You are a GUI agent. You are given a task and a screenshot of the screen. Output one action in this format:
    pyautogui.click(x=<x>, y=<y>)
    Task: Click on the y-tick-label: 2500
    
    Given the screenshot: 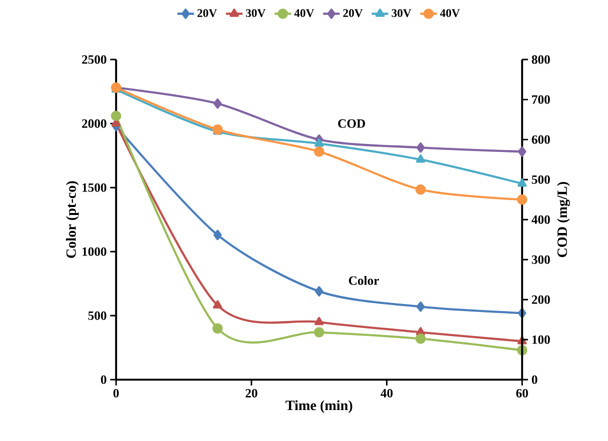 What is the action you would take?
    pyautogui.click(x=94, y=59)
    